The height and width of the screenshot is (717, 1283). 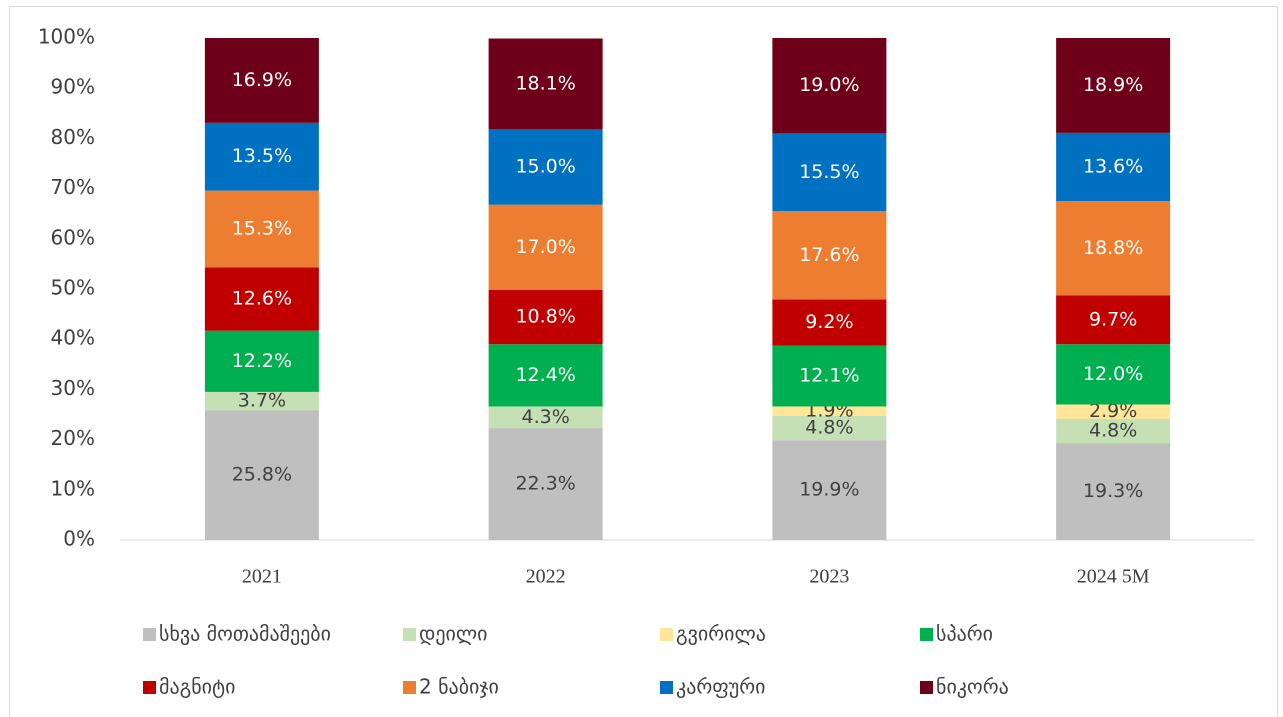 What do you see at coordinates (73, 137) in the screenshot?
I see `y-tick-label: 80%` at bounding box center [73, 137].